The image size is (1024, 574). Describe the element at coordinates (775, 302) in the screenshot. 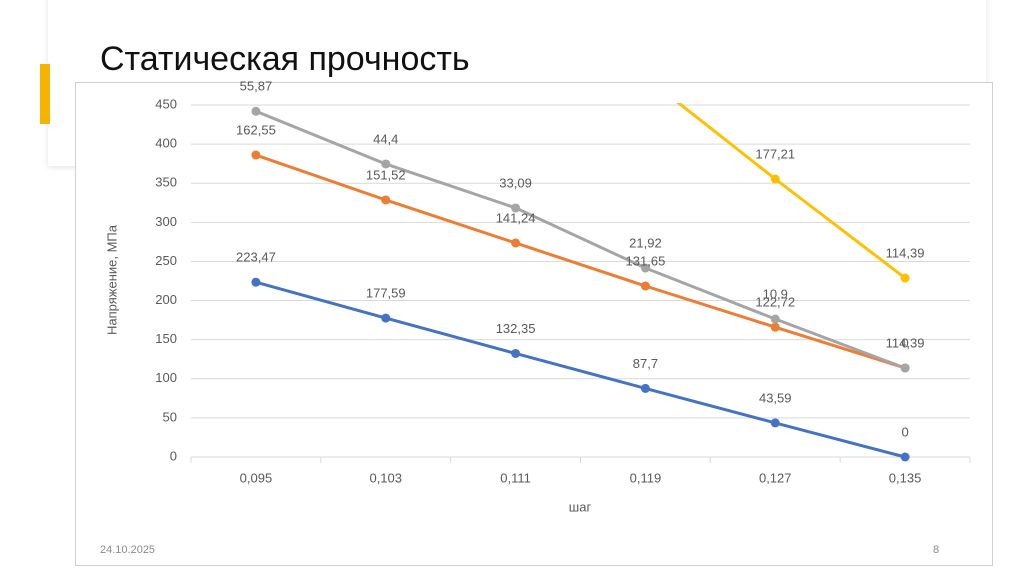

I see `data-label: 122,72` at that location.